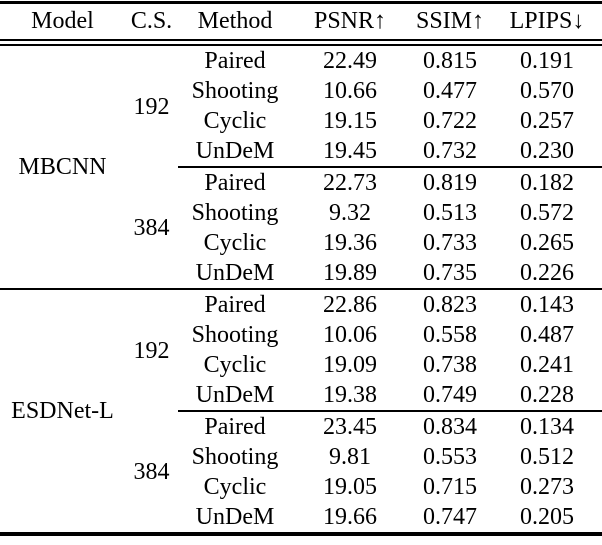 This screenshot has width=602, height=545. What do you see at coordinates (350, 427) in the screenshot?
I see `psnr-cell: 23.45` at bounding box center [350, 427].